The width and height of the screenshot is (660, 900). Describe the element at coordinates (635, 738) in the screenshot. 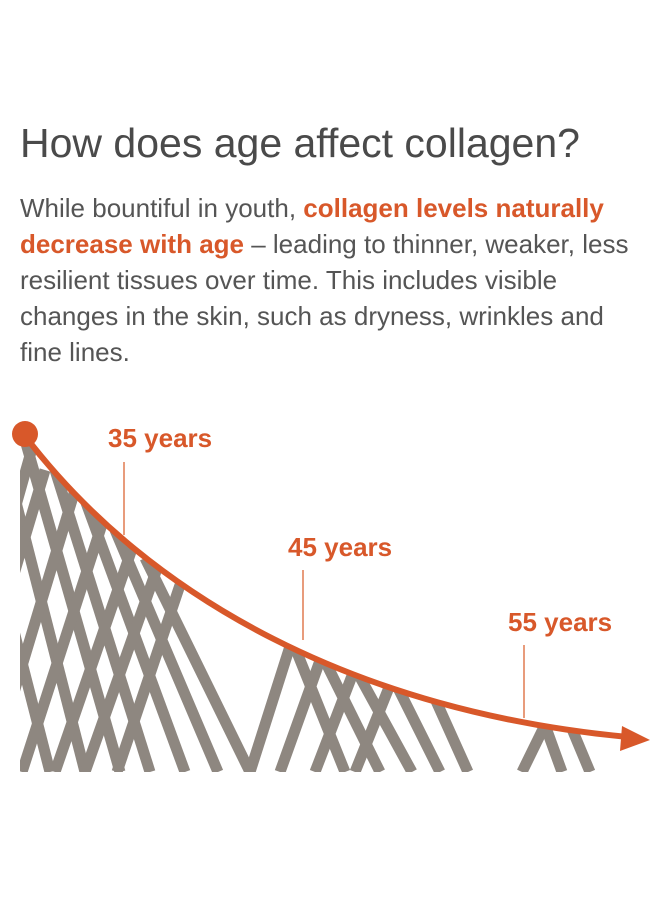

I see `curve-arrowhead` at that location.